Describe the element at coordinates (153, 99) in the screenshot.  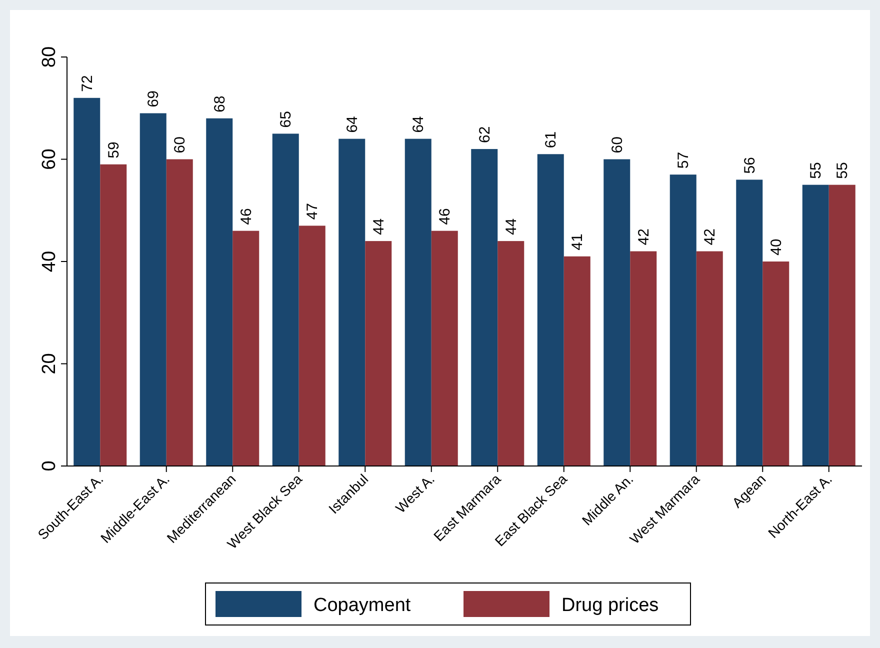
I see `data-label: 69` at that location.